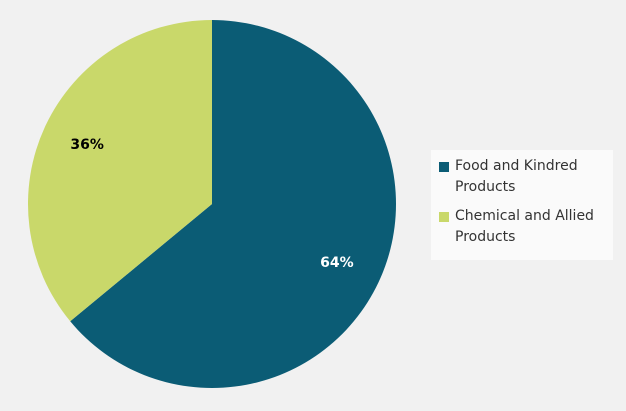 The width and height of the screenshot is (626, 411). I want to click on slice-label: 64%, so click(337, 263).